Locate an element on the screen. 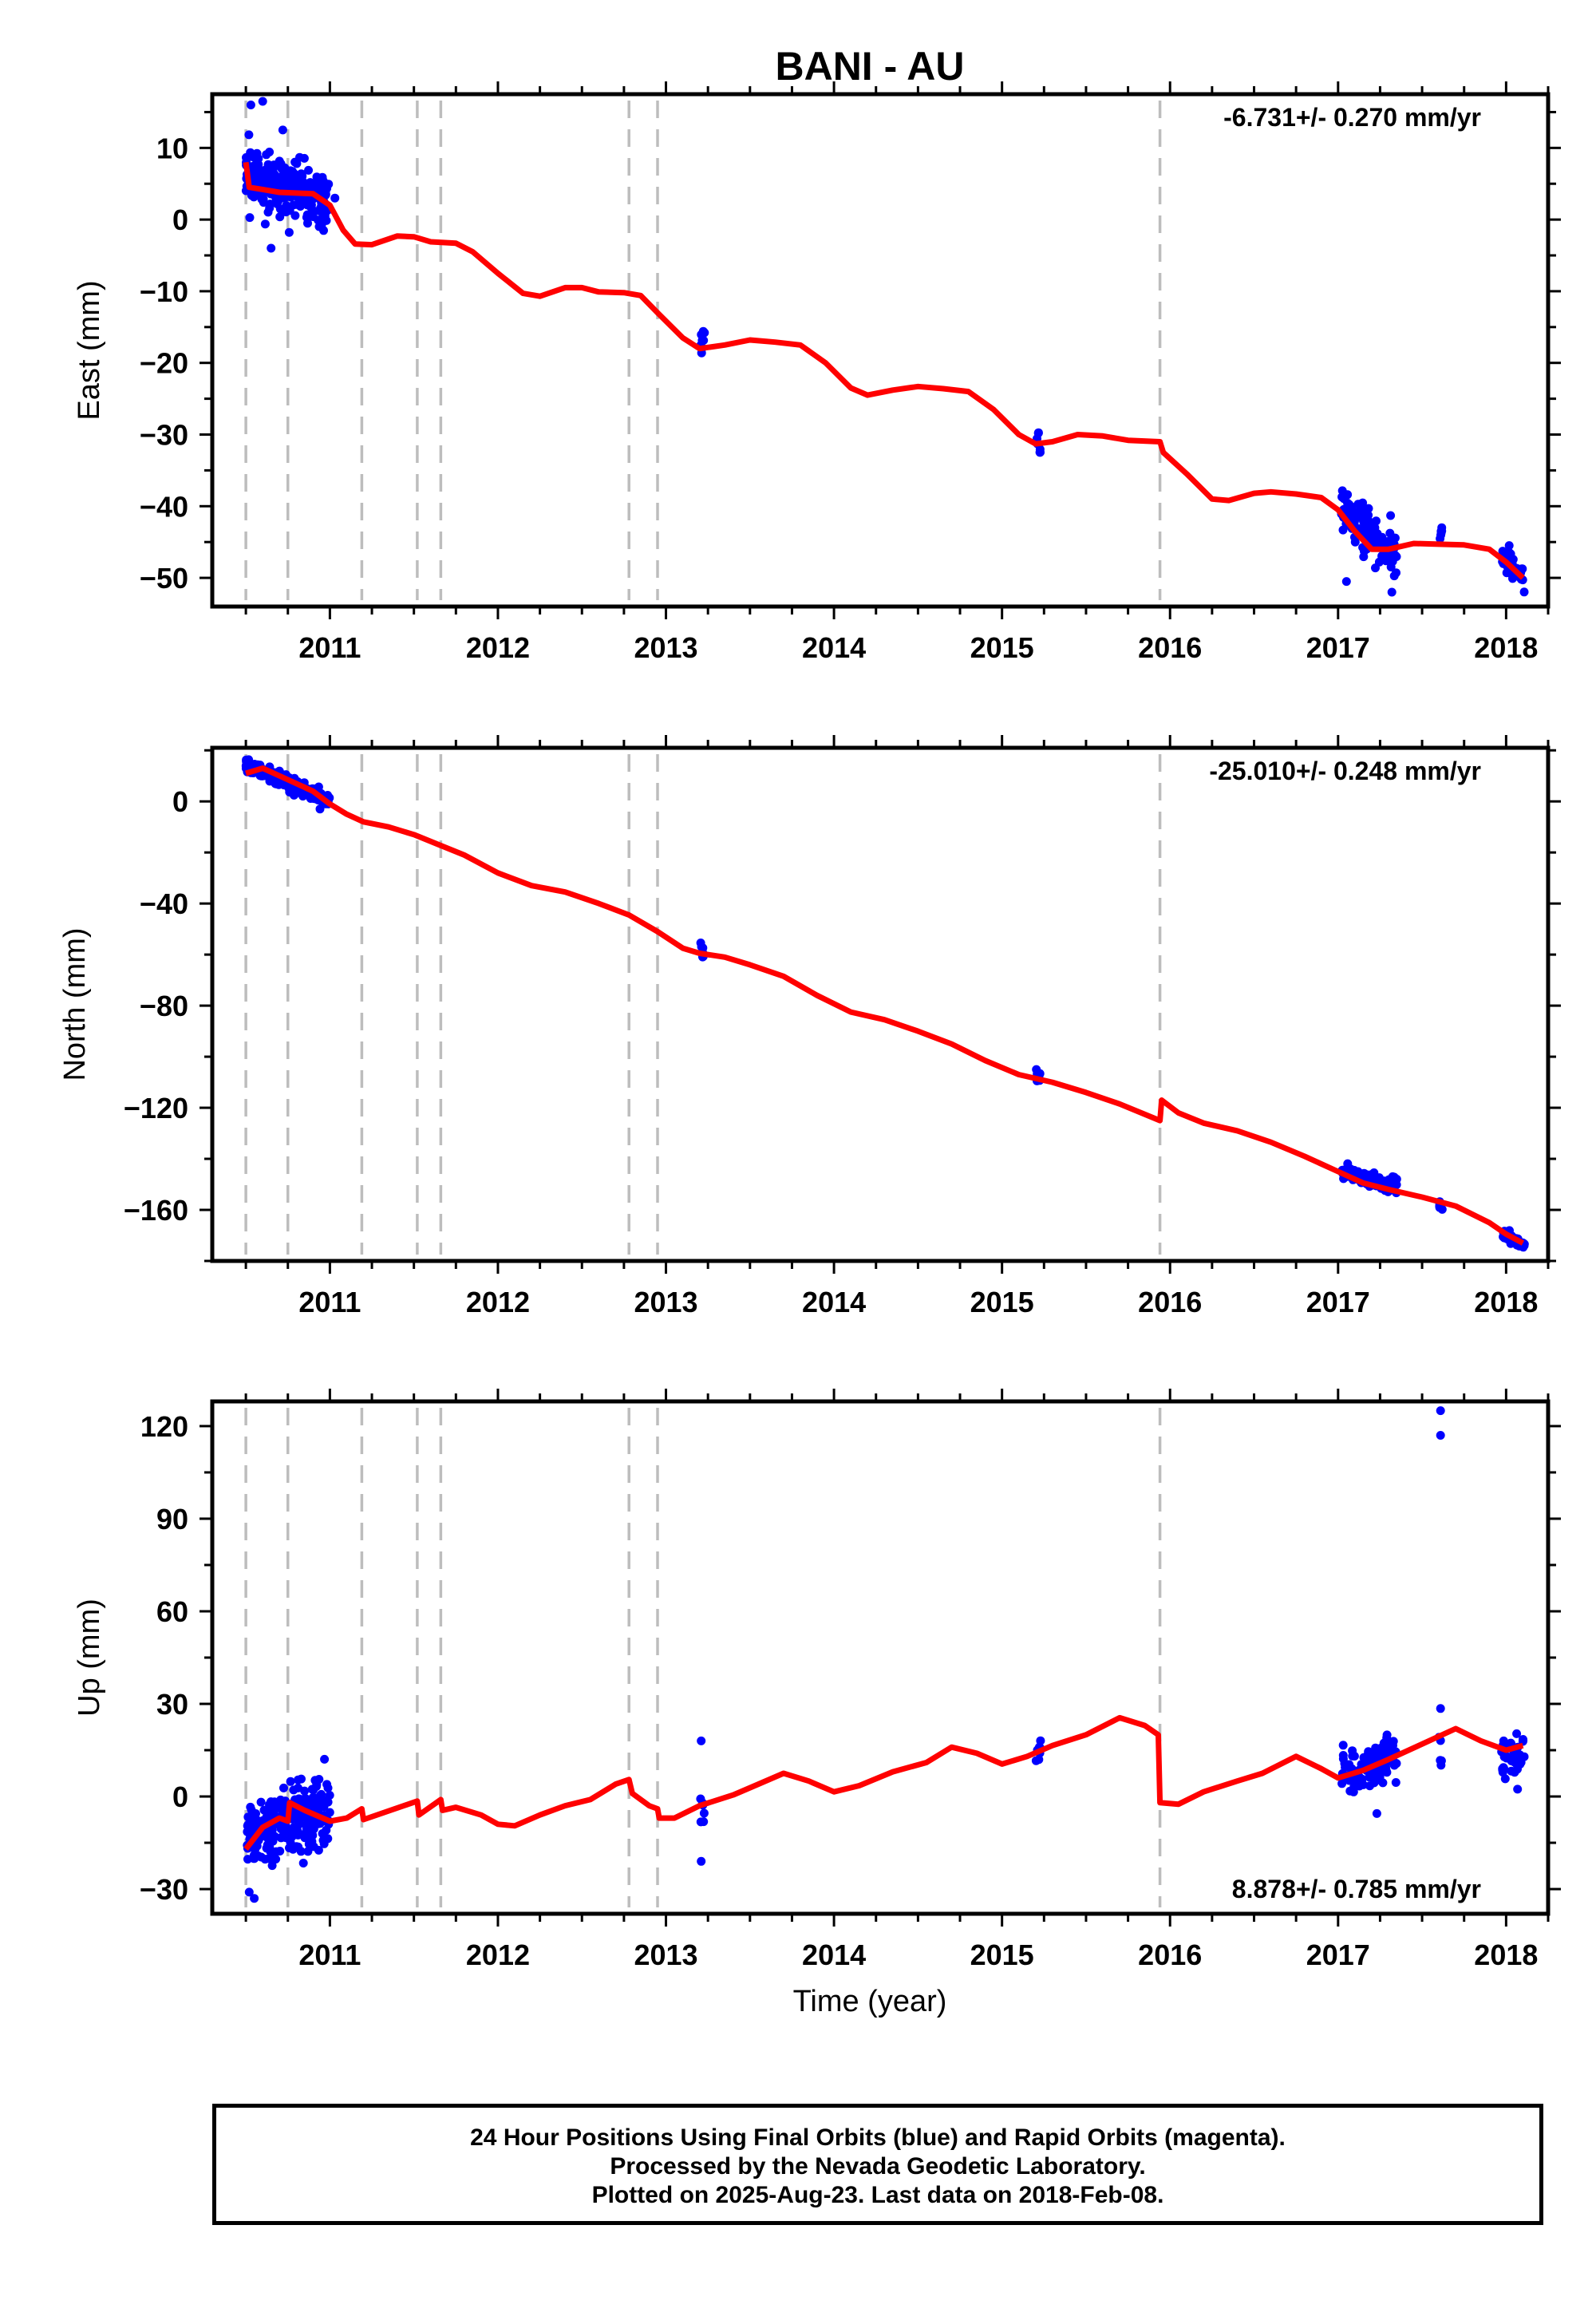  y-tick-label: −40 is located at coordinates (164, 903).